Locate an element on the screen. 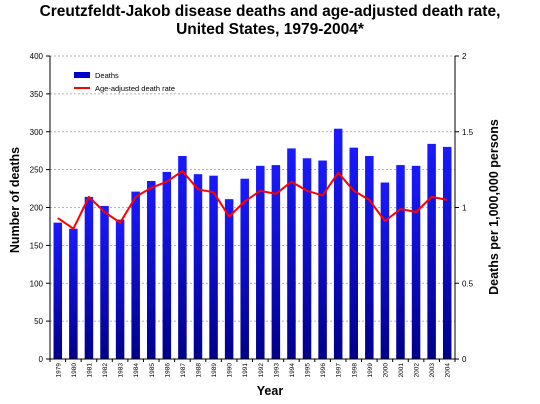  x-tick-label: 1993 is located at coordinates (276, 370).